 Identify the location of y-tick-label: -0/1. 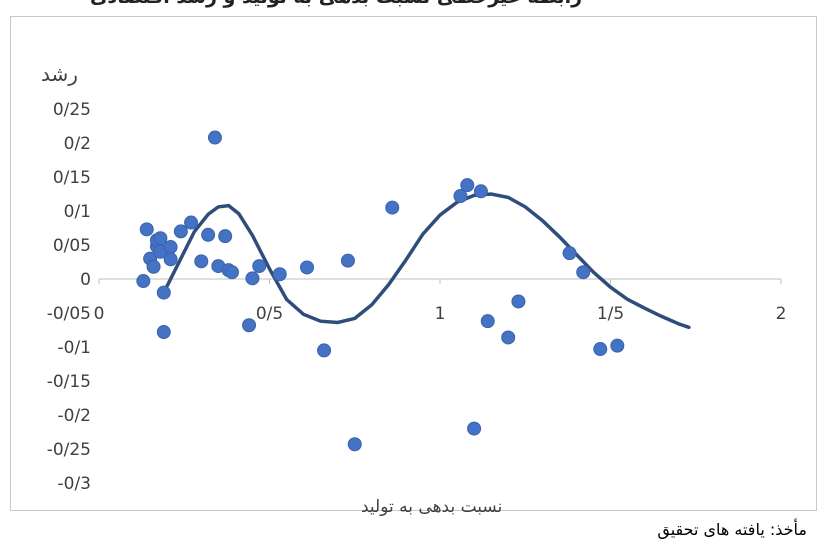
(75, 348).